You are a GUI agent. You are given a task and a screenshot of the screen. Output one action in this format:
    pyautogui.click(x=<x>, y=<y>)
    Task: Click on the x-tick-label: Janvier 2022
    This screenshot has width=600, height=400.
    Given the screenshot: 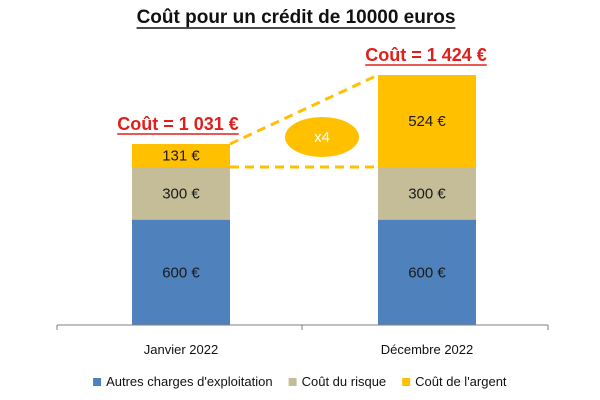 What is the action you would take?
    pyautogui.click(x=181, y=349)
    